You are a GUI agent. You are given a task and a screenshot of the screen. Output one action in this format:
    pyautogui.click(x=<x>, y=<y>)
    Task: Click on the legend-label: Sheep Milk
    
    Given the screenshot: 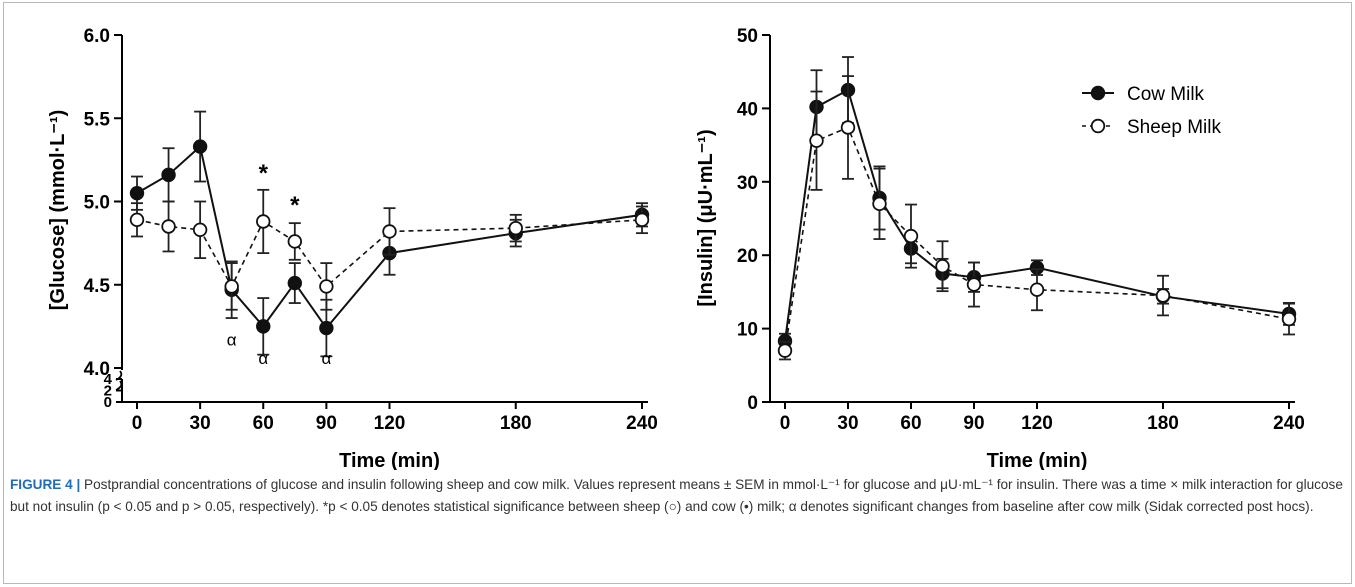 What is the action you would take?
    pyautogui.click(x=1174, y=127)
    